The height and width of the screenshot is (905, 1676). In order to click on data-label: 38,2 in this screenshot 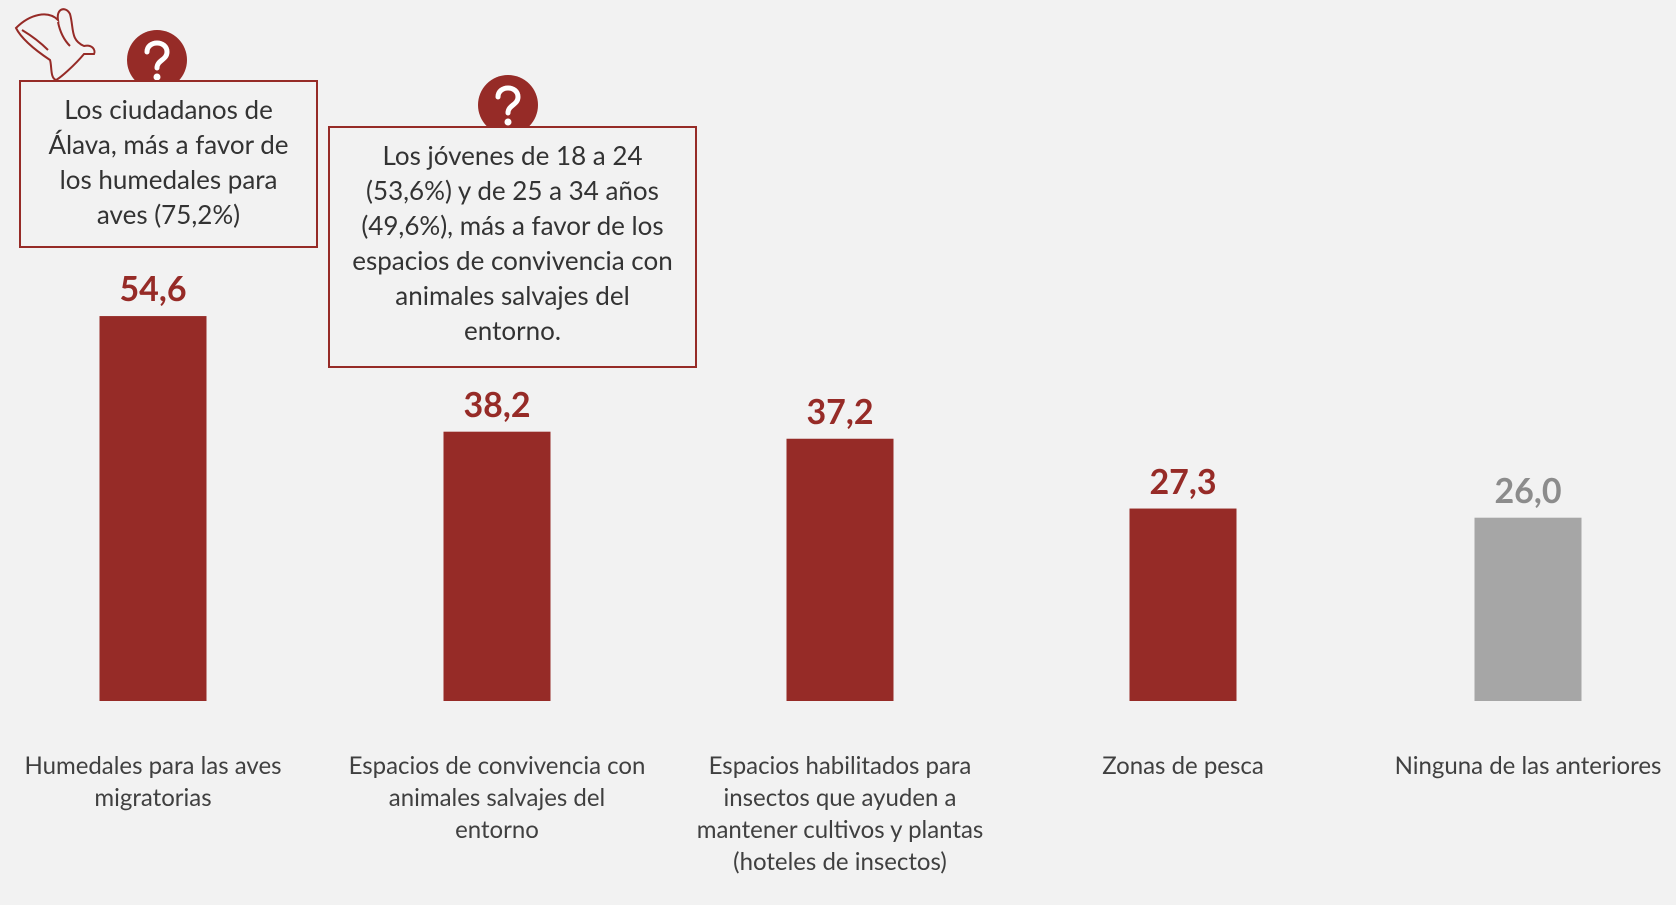, I will do `click(497, 404)`.